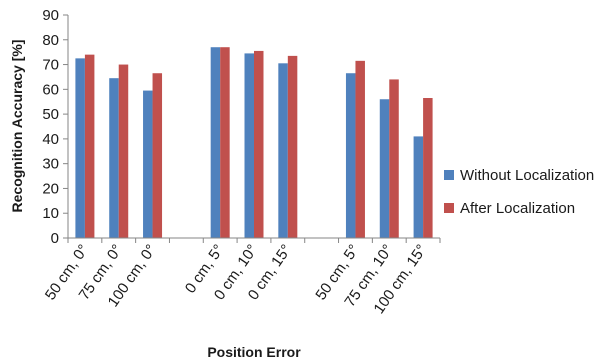 This screenshot has width=616, height=364. Describe the element at coordinates (517, 208) in the screenshot. I see `legend-label: After Localization` at that location.